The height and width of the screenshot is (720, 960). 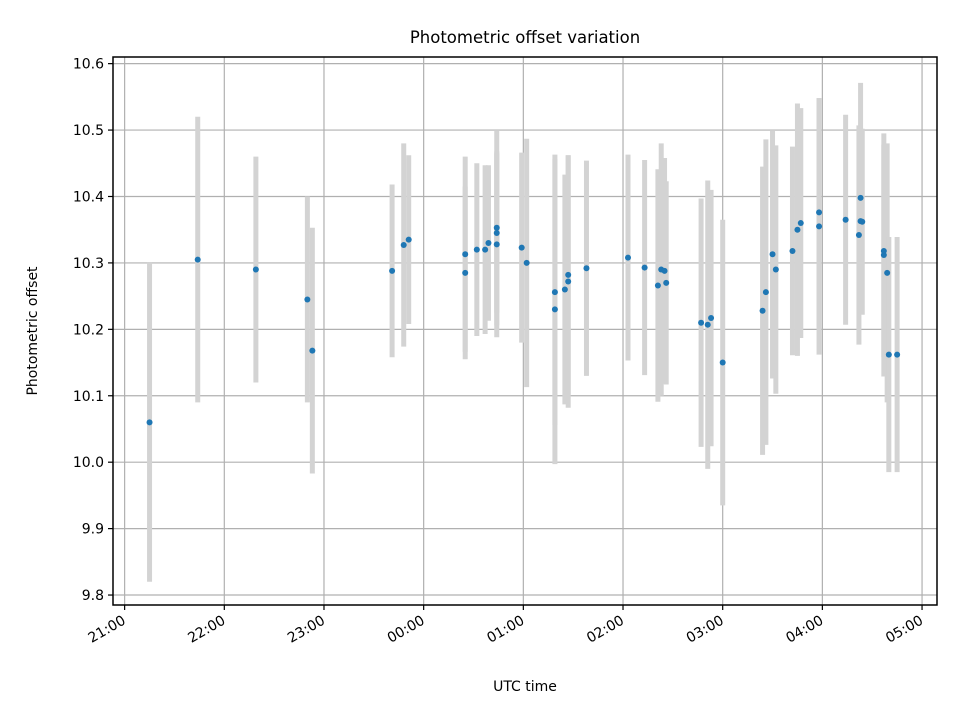 I want to click on chart-title: Photometric offset variation, so click(x=525, y=37).